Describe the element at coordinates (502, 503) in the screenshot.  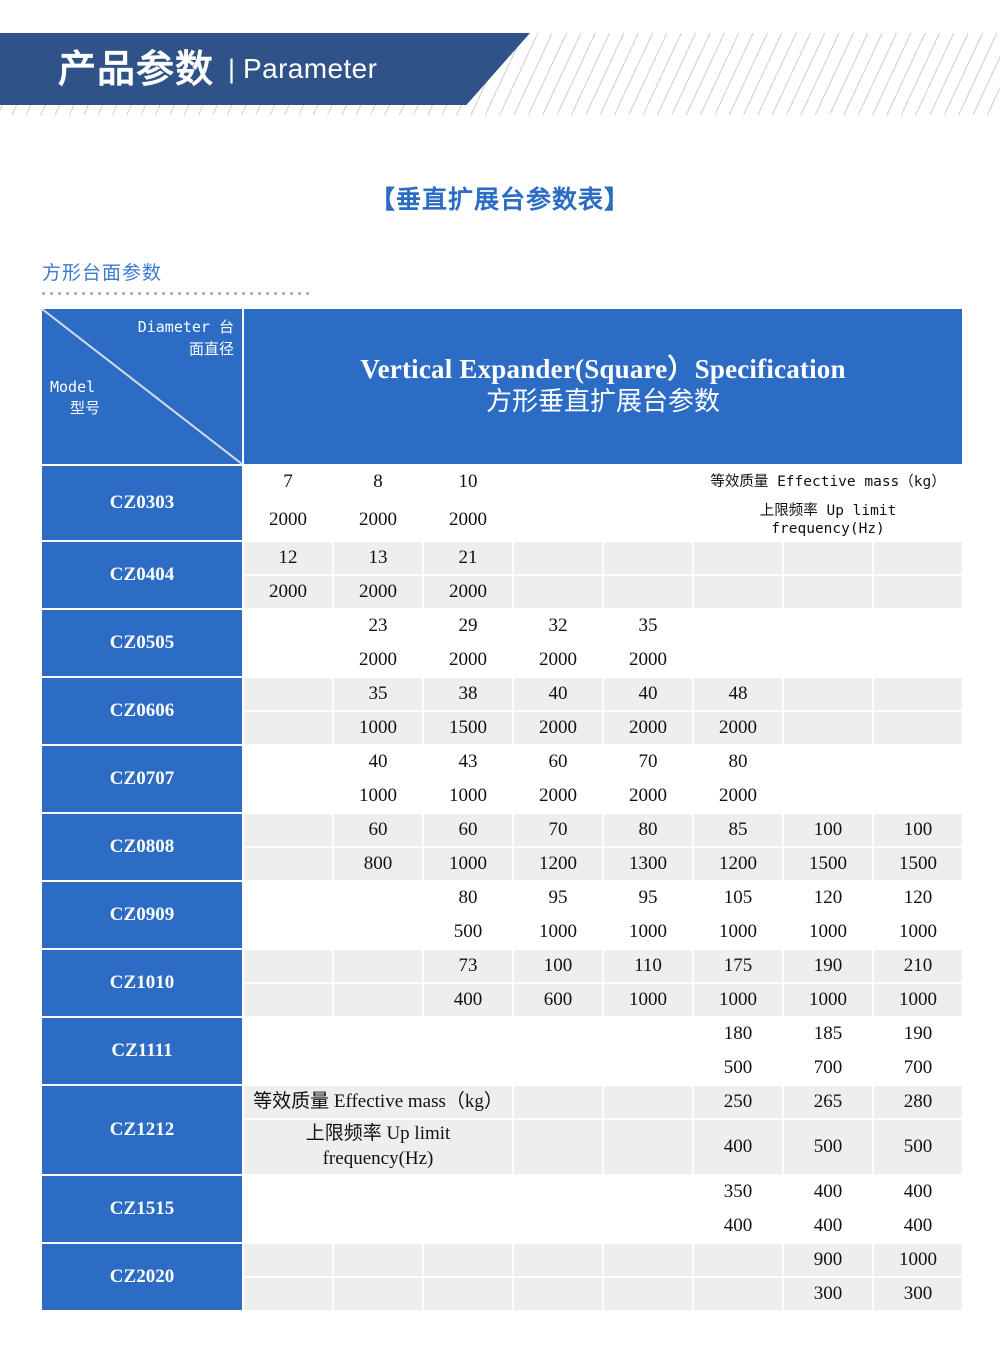
I see `table-row: CZ0303 7 8 10 等效质量 Effective mass（kg）` at that location.